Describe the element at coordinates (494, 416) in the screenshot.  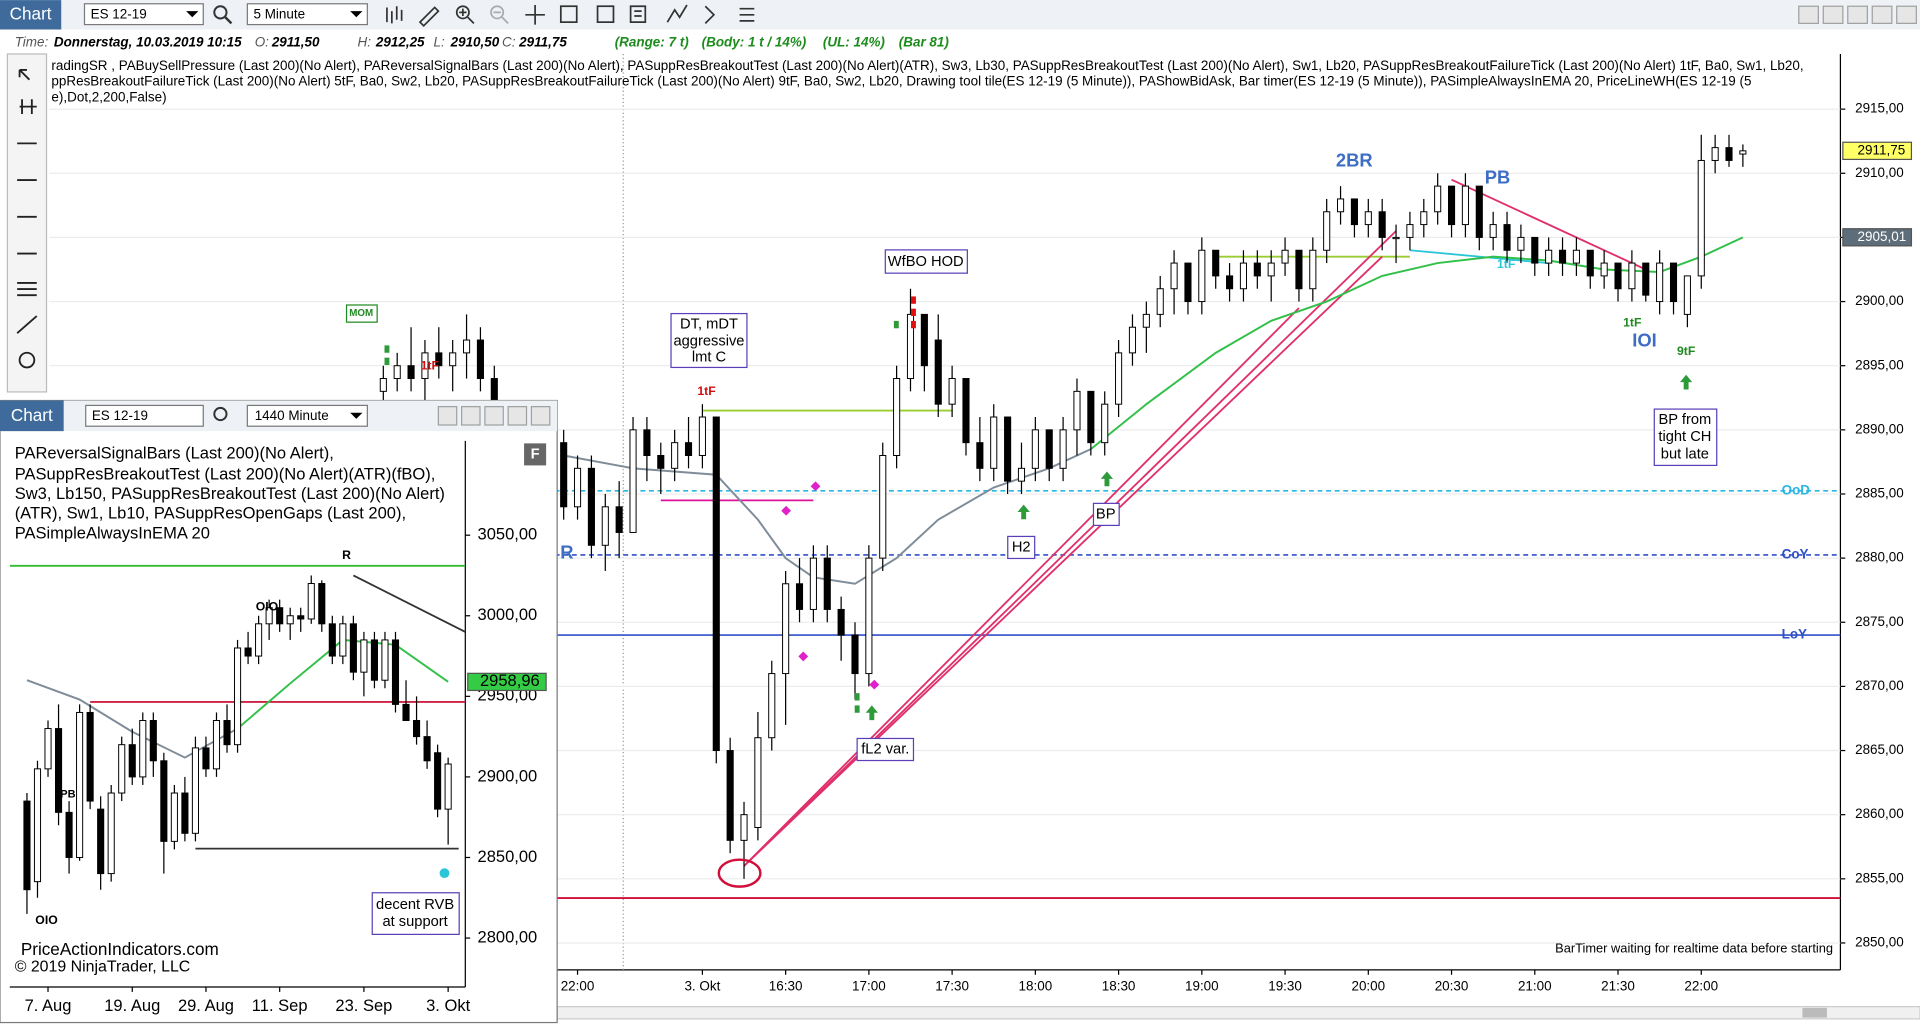
I see `inset-window-buttons` at that location.